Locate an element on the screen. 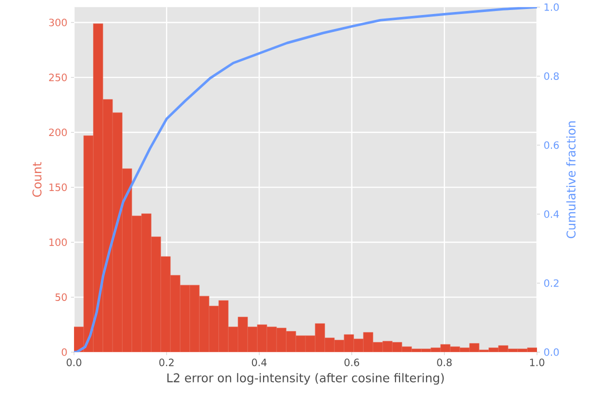 The width and height of the screenshot is (598, 395). x-axis-title: L2 error on log-intensity (after cosine filtering) is located at coordinates (305, 379).